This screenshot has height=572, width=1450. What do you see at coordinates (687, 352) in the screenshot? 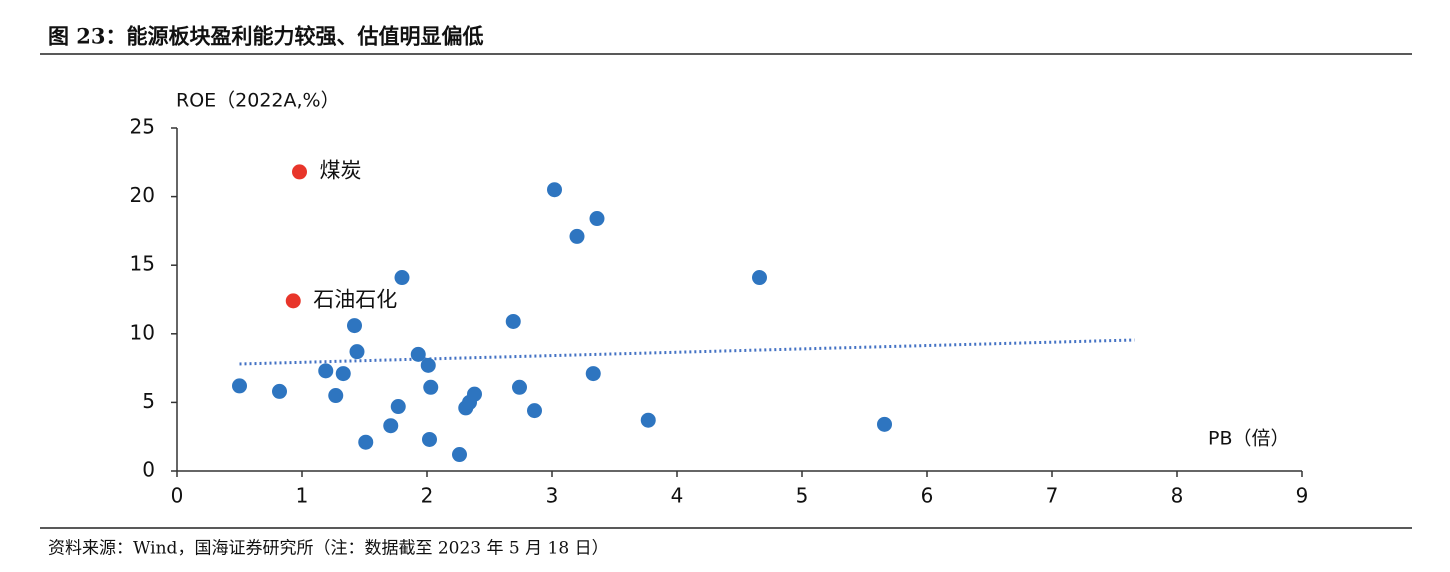
I see `trendline` at bounding box center [687, 352].